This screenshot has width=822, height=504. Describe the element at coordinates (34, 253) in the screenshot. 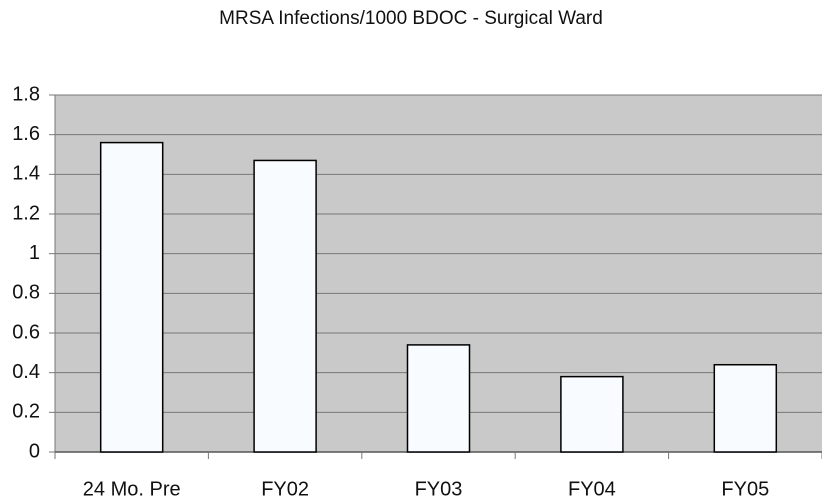

I see `y-tick-label: 1` at that location.